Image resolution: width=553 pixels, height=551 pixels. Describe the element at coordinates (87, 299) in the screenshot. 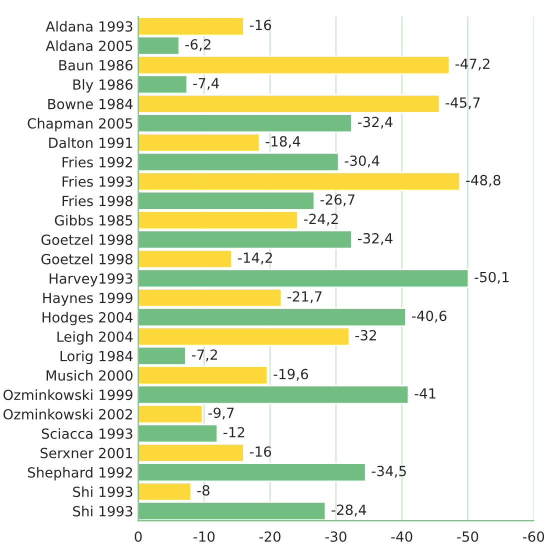

I see `y-tick-label: Haynes 1999` at that location.